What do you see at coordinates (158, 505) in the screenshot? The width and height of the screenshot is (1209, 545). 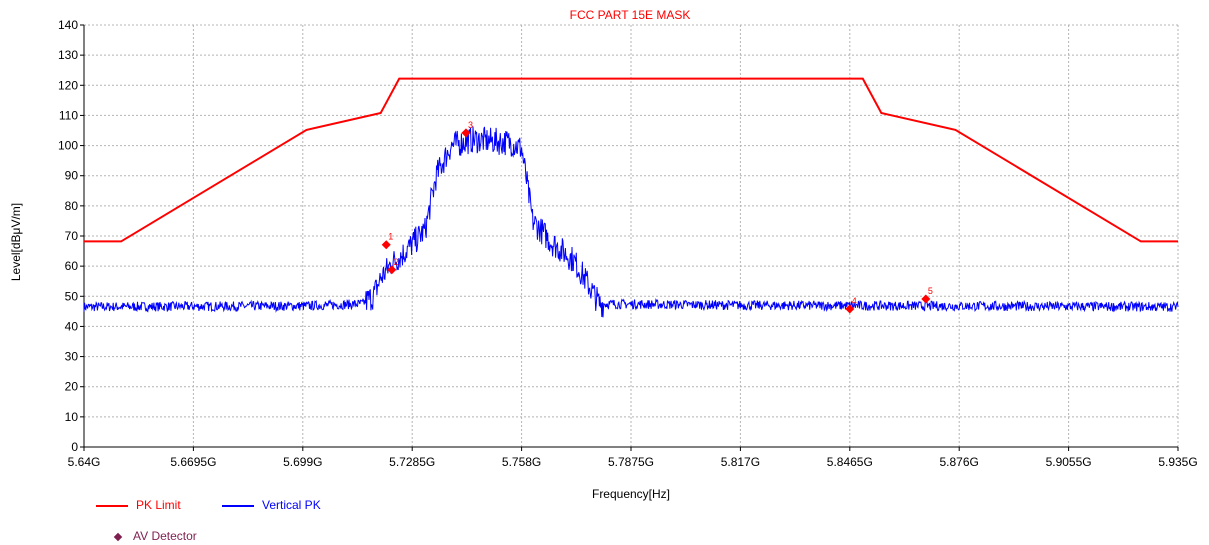 I see `legend-label-pk-limit: PK Limit` at bounding box center [158, 505].